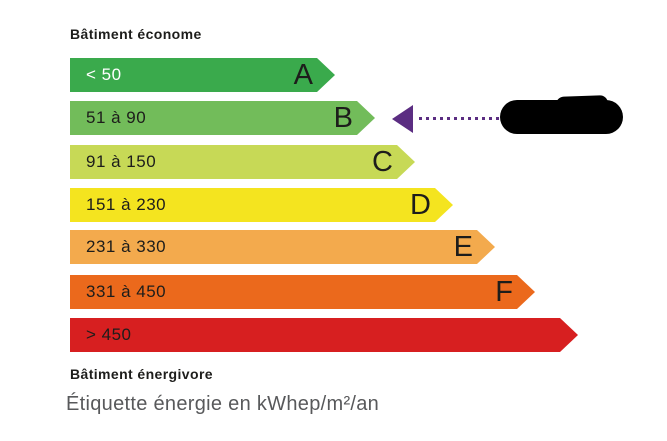  What do you see at coordinates (136, 34) in the screenshot?
I see `scale-top-label: Bâtiment économe` at bounding box center [136, 34].